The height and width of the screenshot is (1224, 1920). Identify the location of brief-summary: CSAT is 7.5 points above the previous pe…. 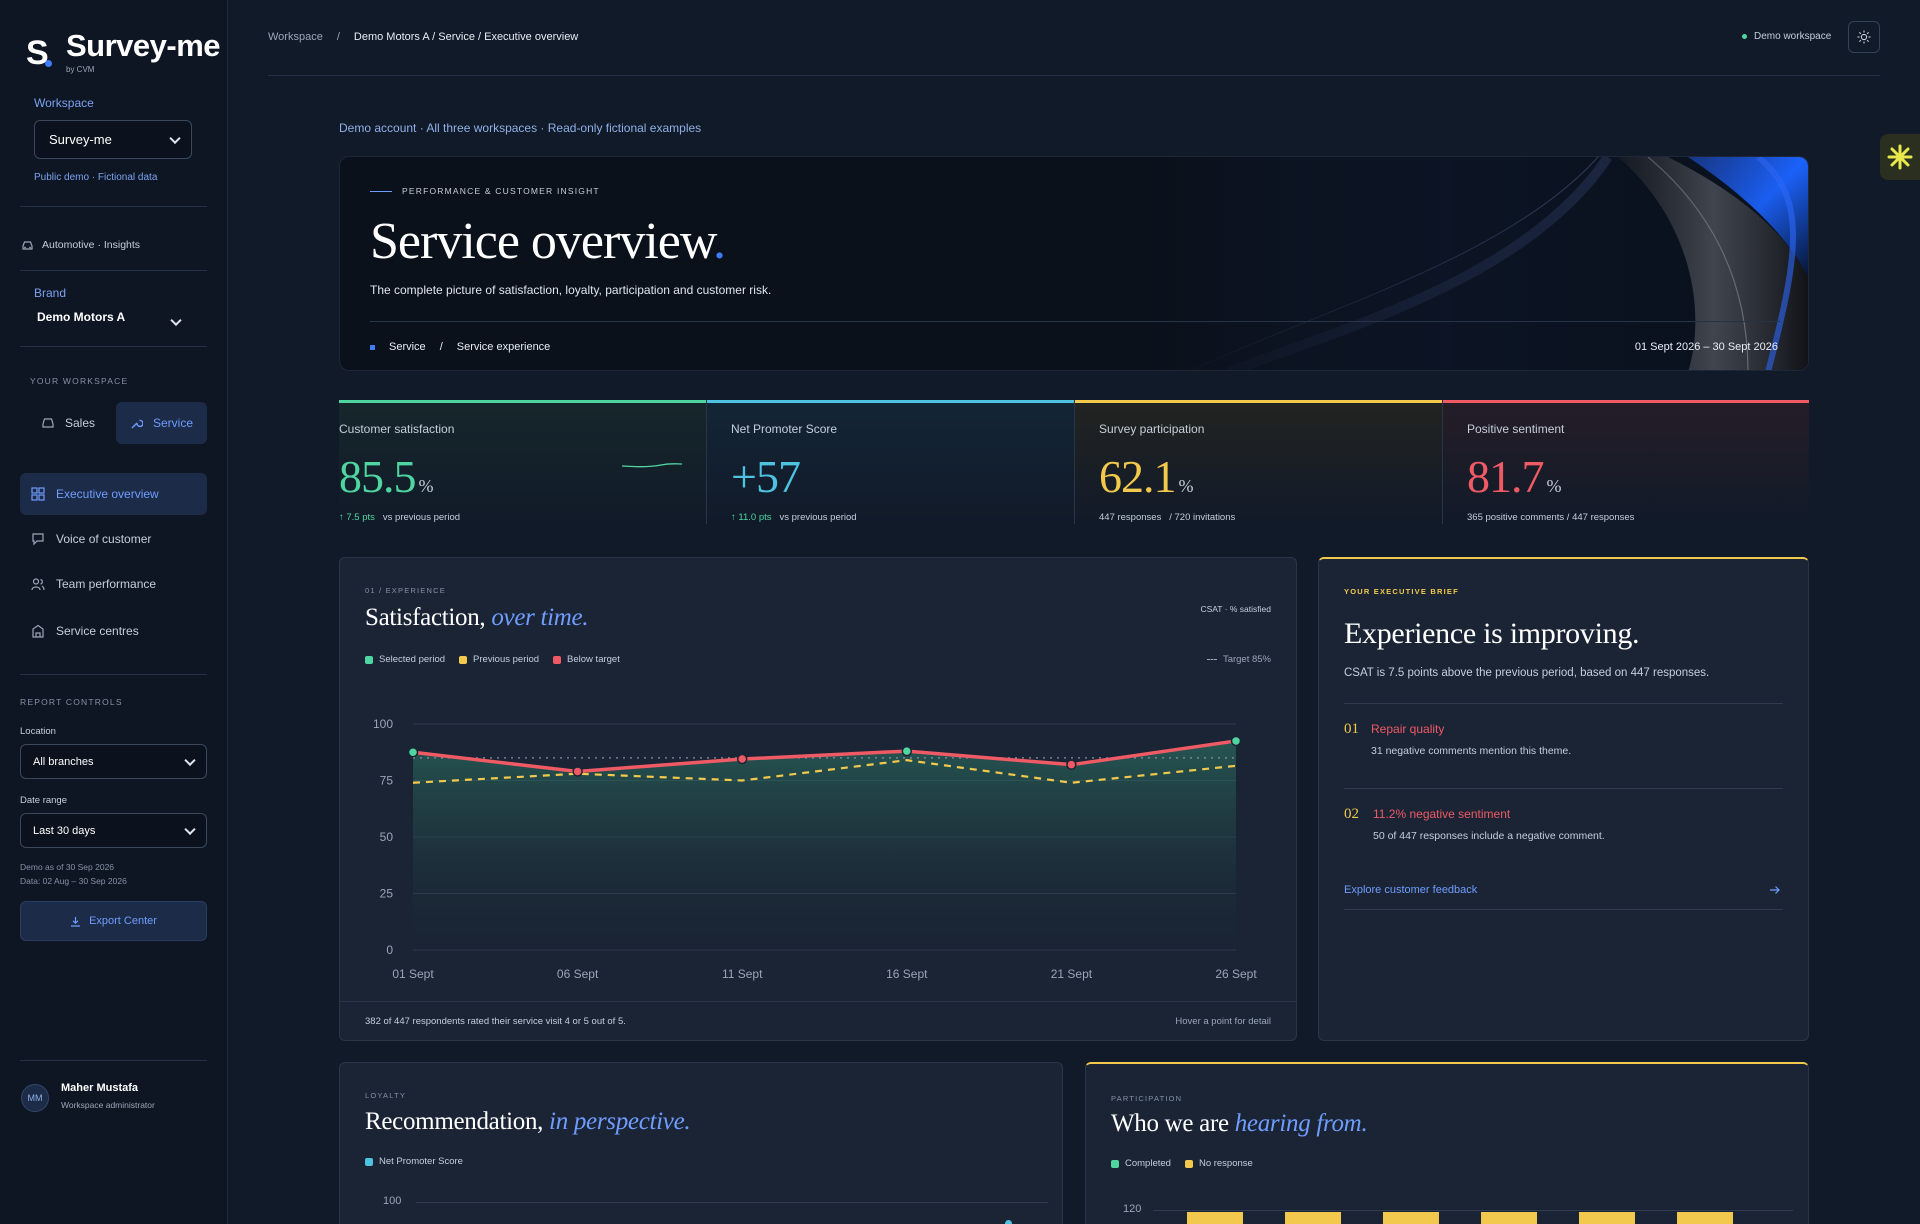
(1527, 673).